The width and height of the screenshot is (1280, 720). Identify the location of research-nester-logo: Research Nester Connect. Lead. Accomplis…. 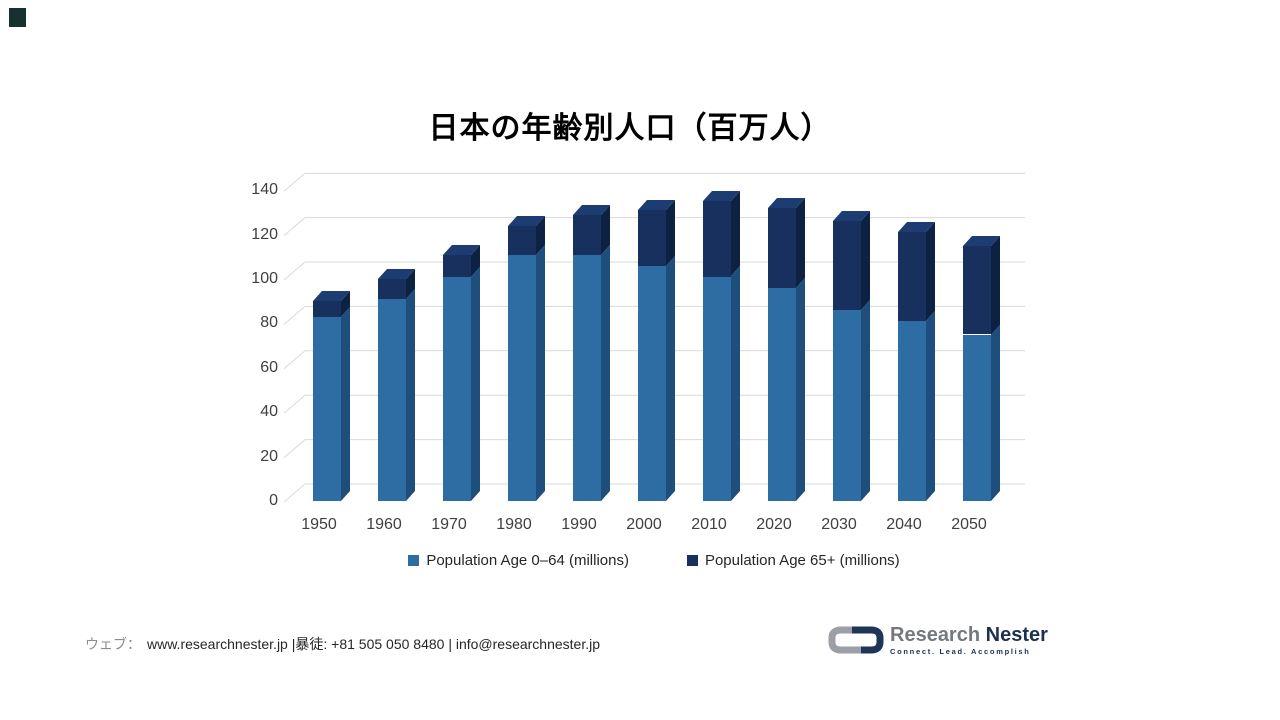
(937, 640).